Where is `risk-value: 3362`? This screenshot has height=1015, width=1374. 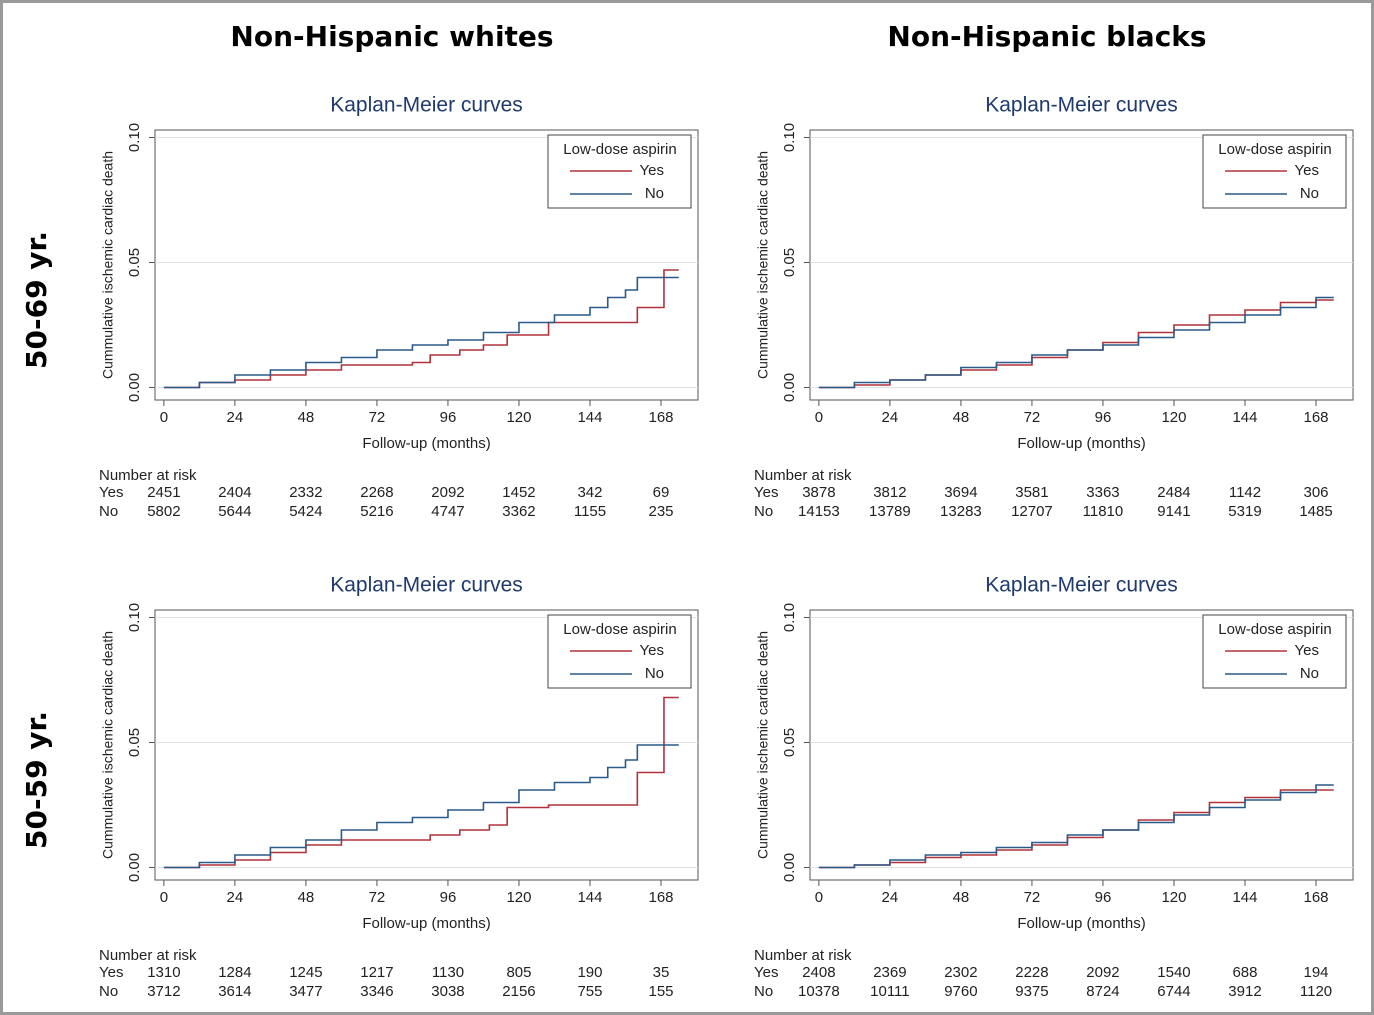 risk-value: 3362 is located at coordinates (518, 511).